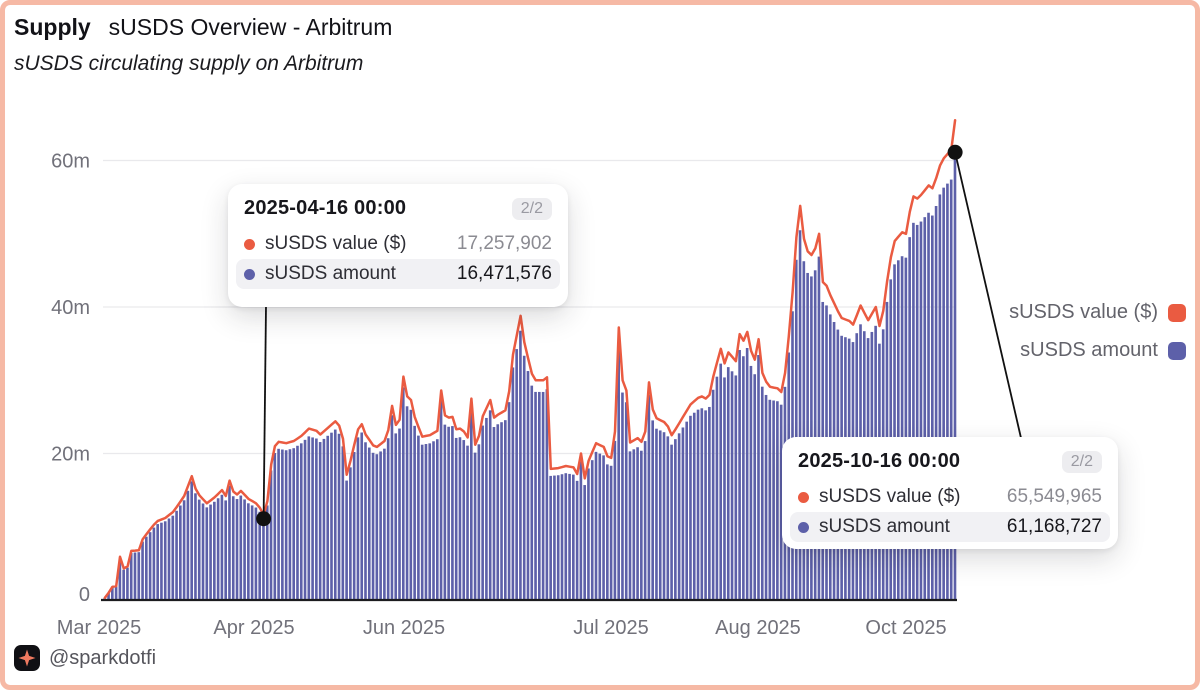 Image resolution: width=1200 pixels, height=690 pixels. Describe the element at coordinates (398, 274) in the screenshot. I see `tooltip-row-amount: sUSDS amount 16,471,576` at that location.